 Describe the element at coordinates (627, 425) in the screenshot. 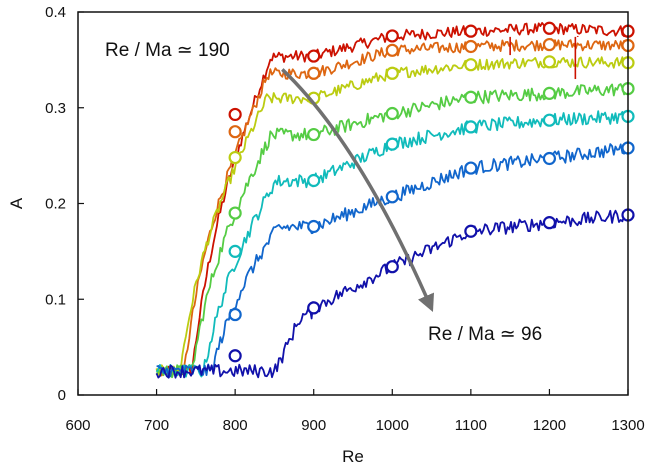

I see `x-tick-label: 1300` at that location.